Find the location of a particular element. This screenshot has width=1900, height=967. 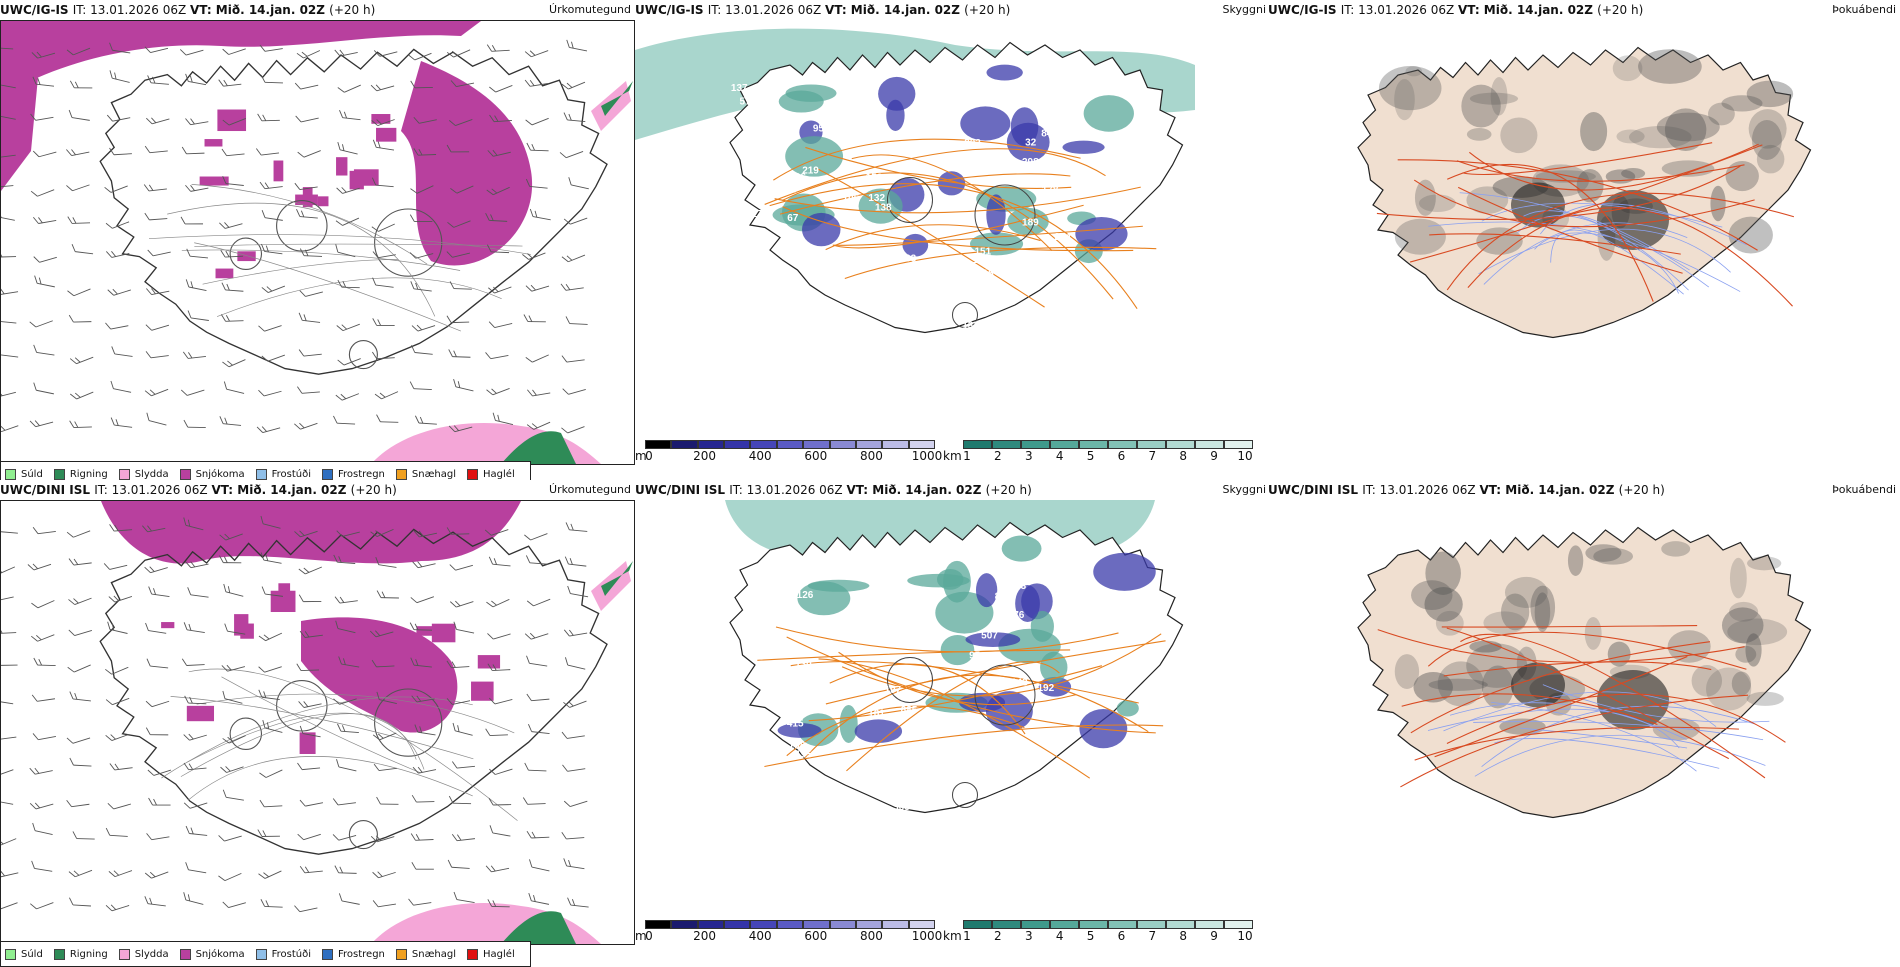

colorbar-tick: 1000 is located at coordinates (927, 936).